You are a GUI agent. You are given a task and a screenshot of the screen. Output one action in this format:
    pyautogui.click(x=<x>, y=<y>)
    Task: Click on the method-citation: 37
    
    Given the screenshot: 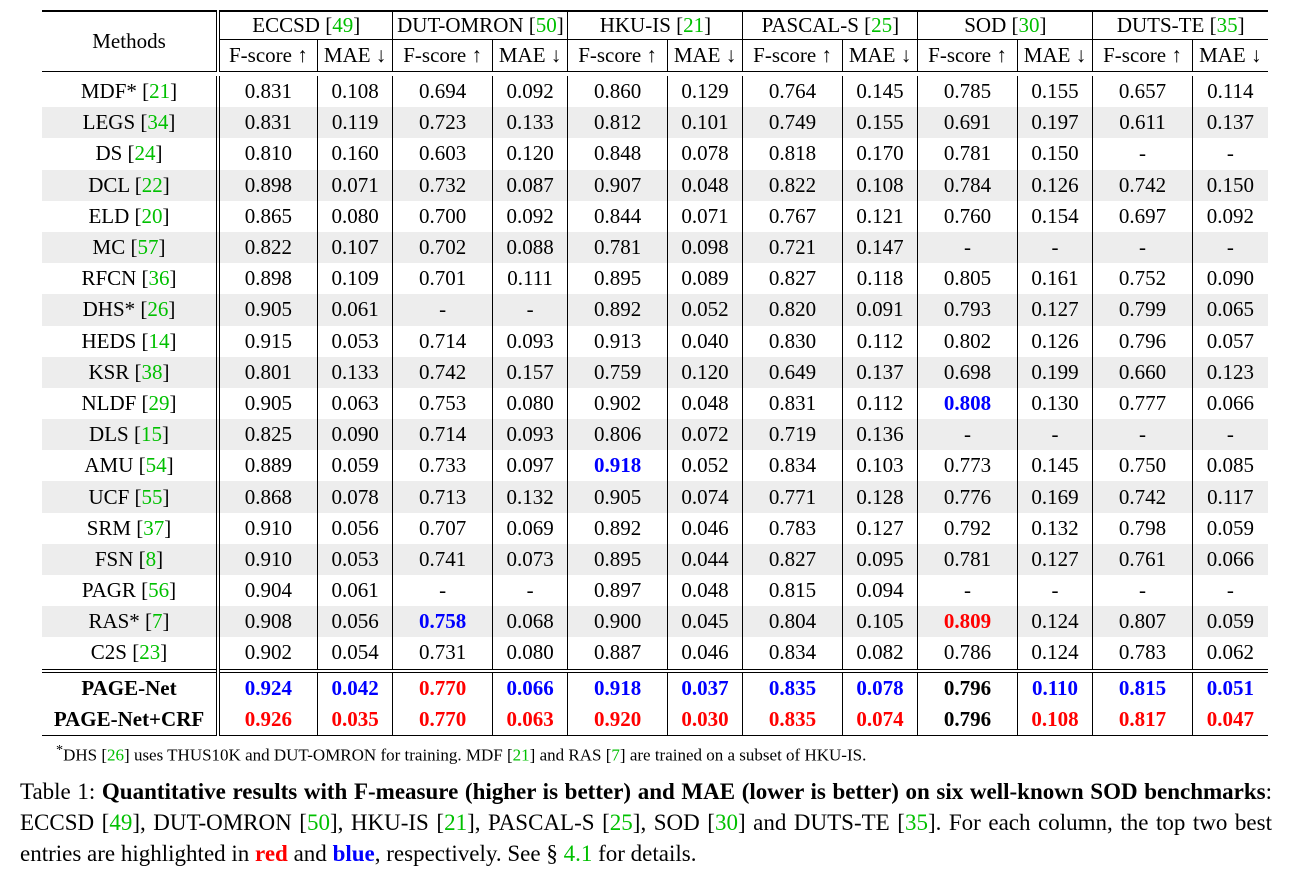 What is the action you would take?
    pyautogui.click(x=154, y=527)
    